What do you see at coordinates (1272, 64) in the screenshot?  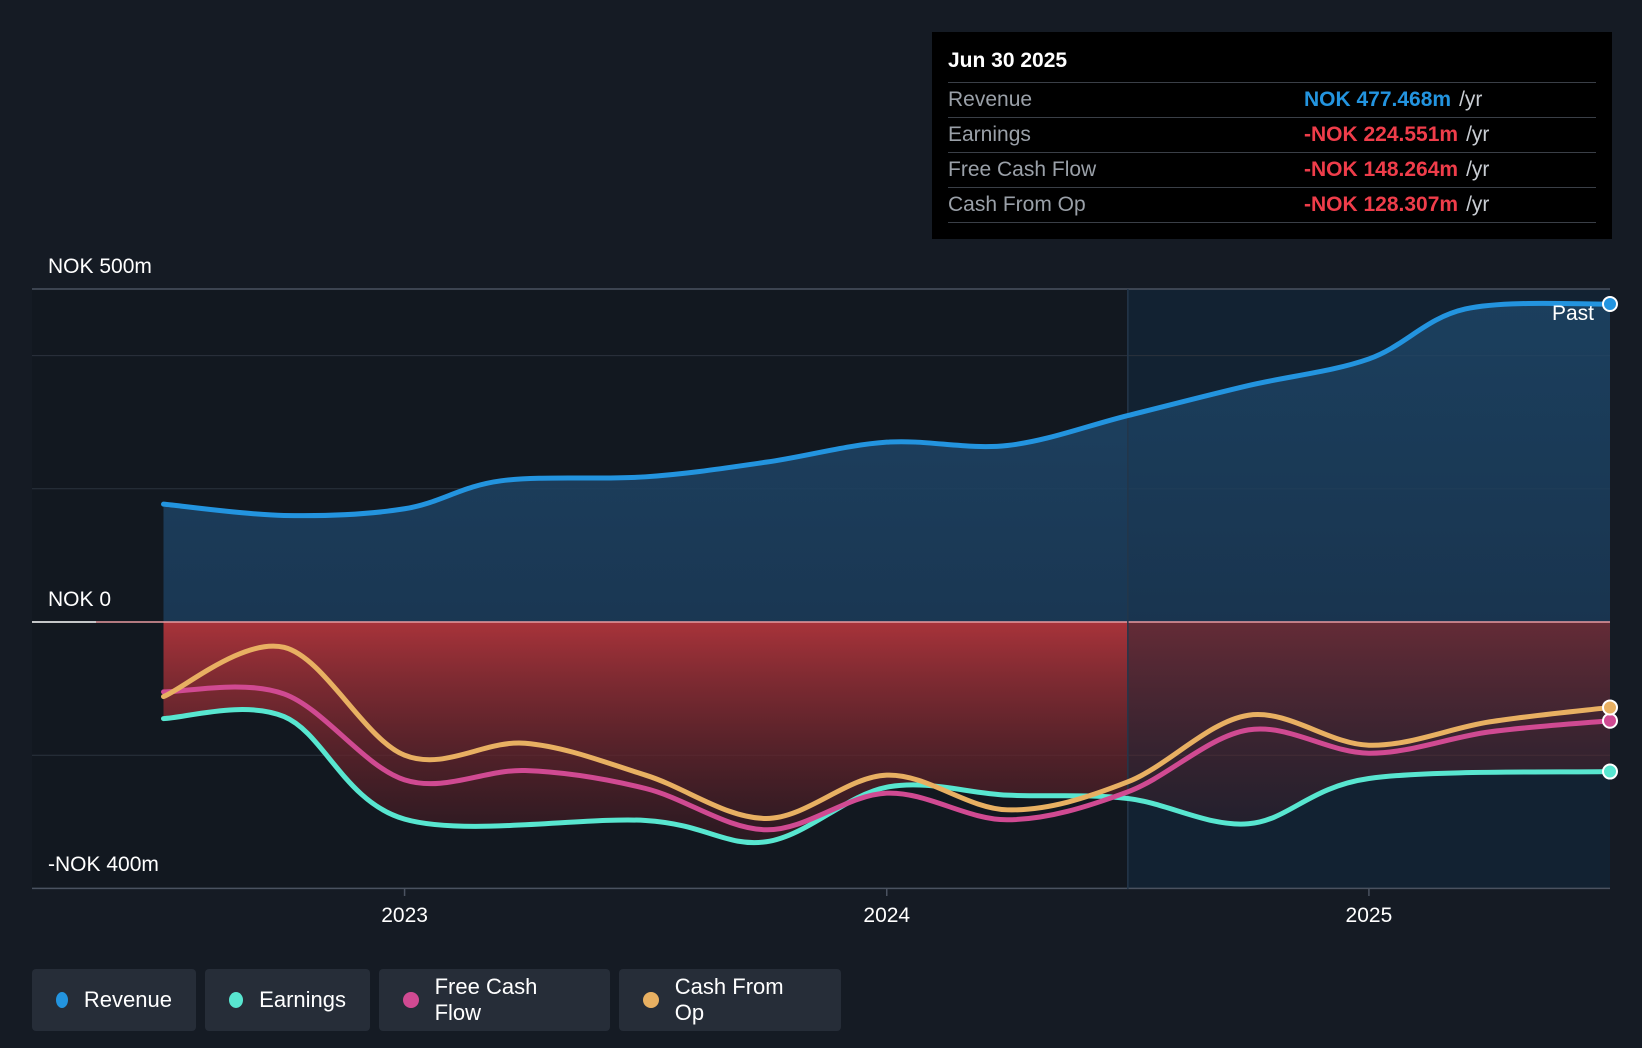 I see `tooltip-date: Jun 30 2025` at bounding box center [1272, 64].